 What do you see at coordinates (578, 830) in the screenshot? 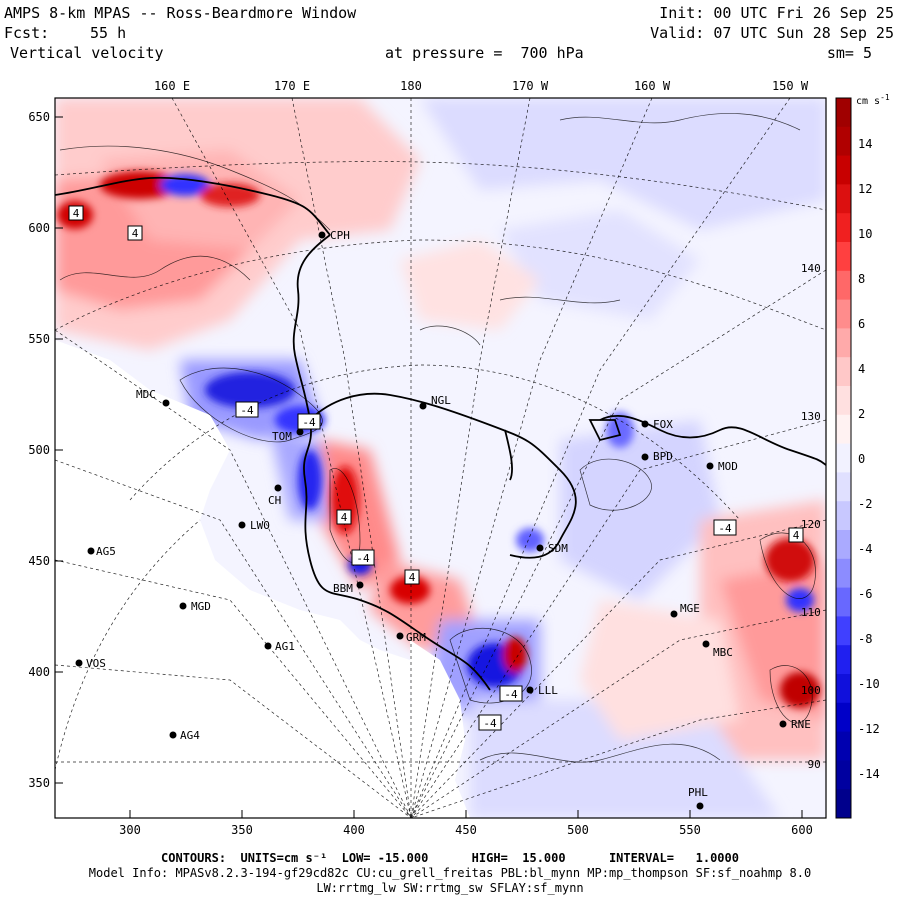
I see `svg-text: 500` at bounding box center [578, 830].